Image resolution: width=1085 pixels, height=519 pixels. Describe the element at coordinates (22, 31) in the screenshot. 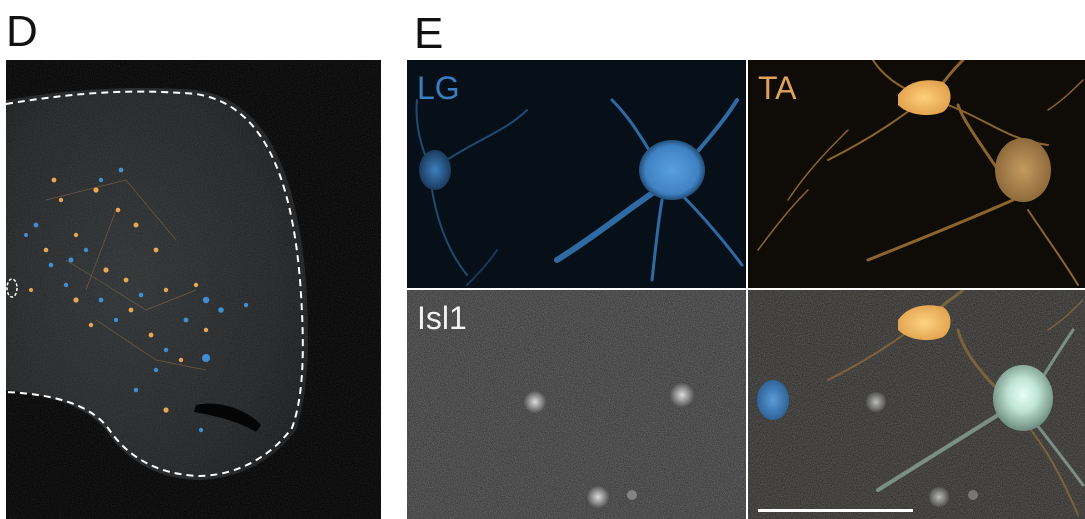

I see `panel-label-d: D` at that location.